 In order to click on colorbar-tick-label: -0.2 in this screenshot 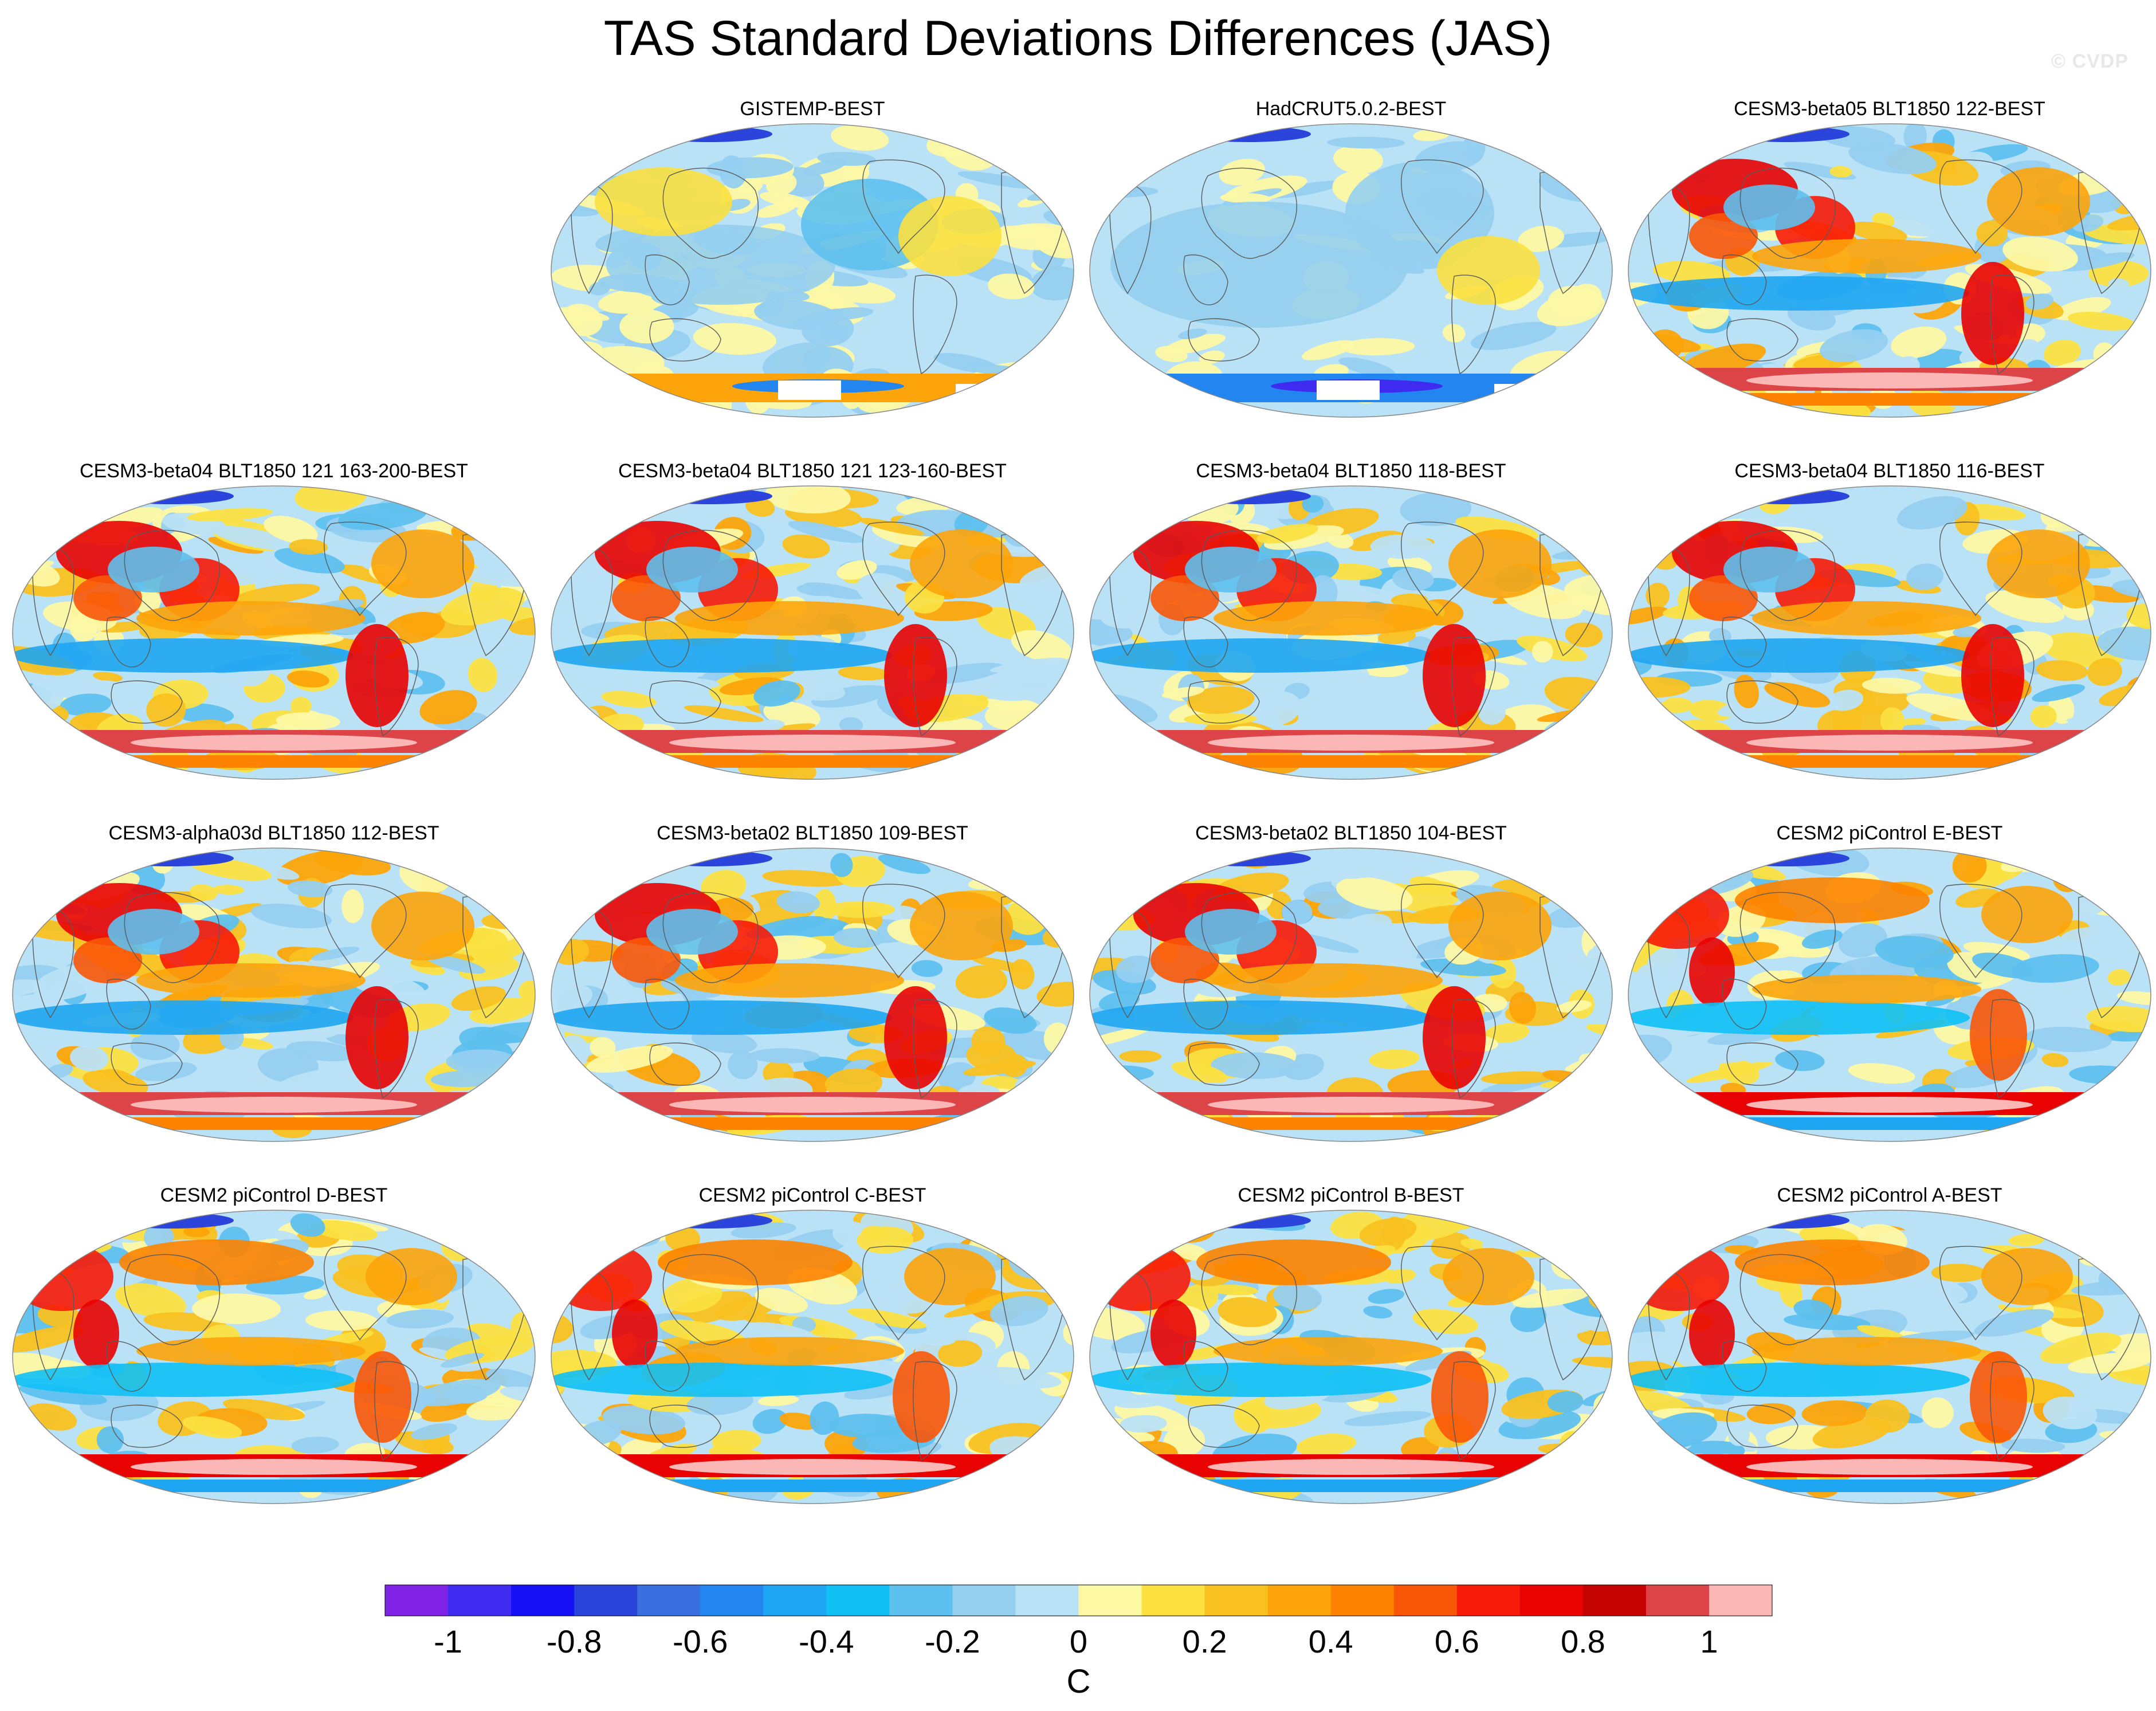, I will do `click(952, 1641)`.